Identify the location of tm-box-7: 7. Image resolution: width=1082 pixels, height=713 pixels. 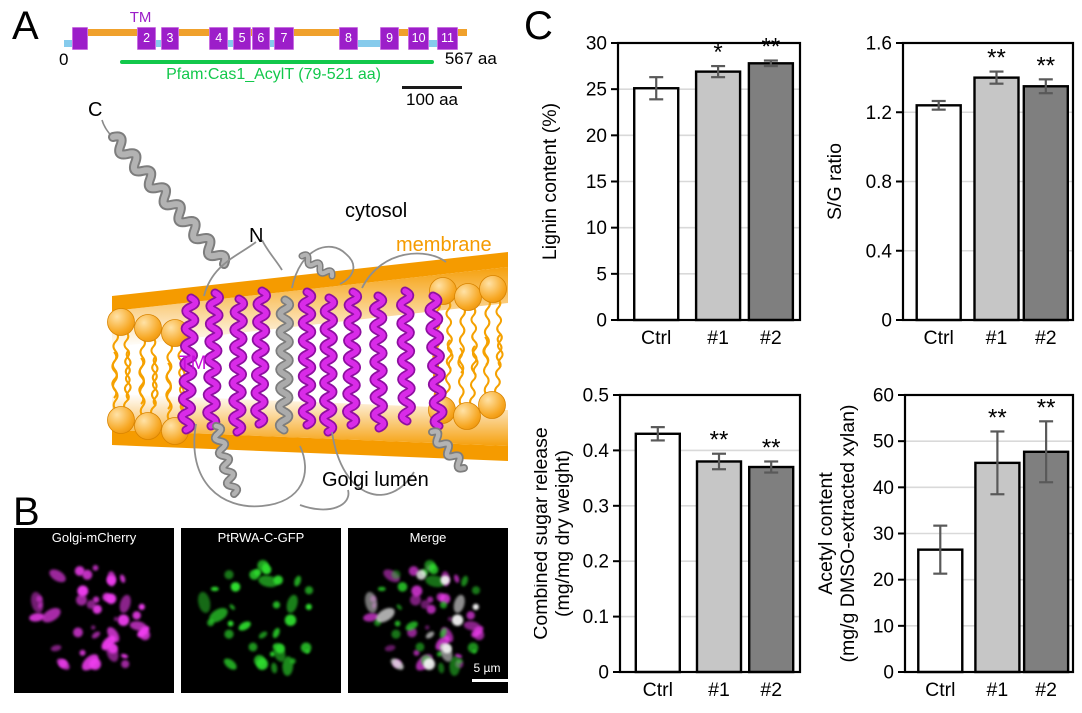
(284, 38).